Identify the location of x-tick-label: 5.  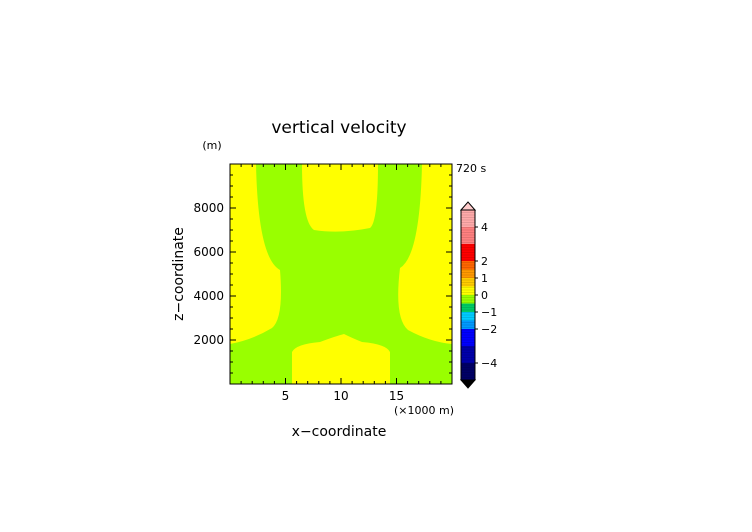
(286, 396).